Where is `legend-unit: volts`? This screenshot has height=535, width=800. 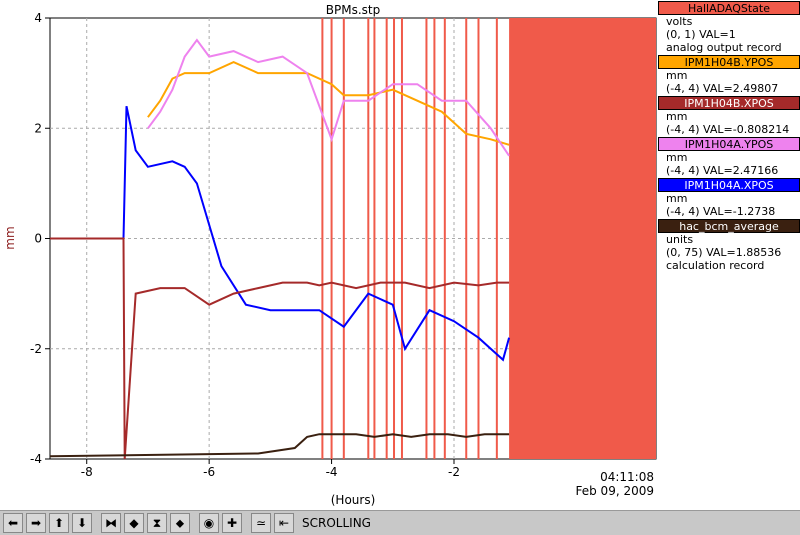
legend-unit: volts is located at coordinates (679, 21).